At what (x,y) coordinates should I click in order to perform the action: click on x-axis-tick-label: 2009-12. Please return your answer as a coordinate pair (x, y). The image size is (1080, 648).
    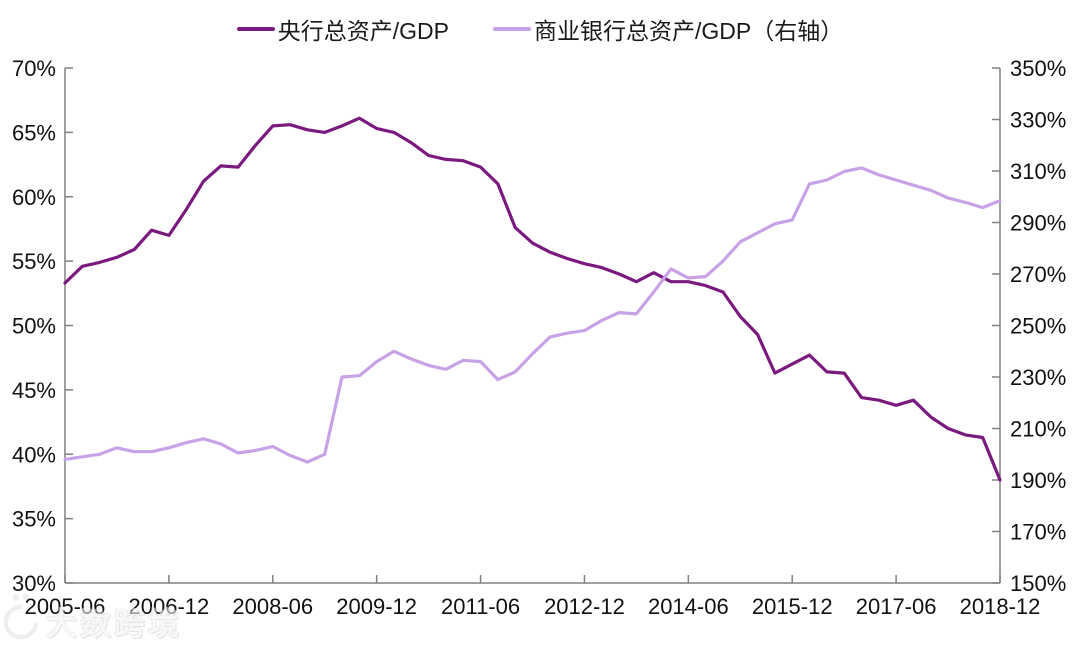
    Looking at the image, I should click on (376, 606).